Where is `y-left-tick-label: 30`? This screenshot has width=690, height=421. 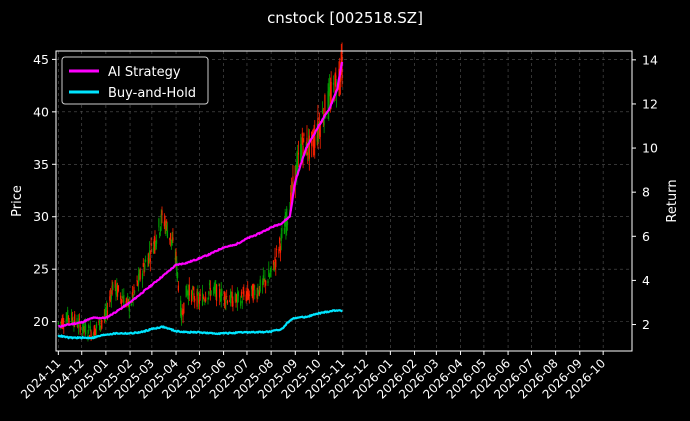
y-left-tick-label: 30 is located at coordinates (41, 216).